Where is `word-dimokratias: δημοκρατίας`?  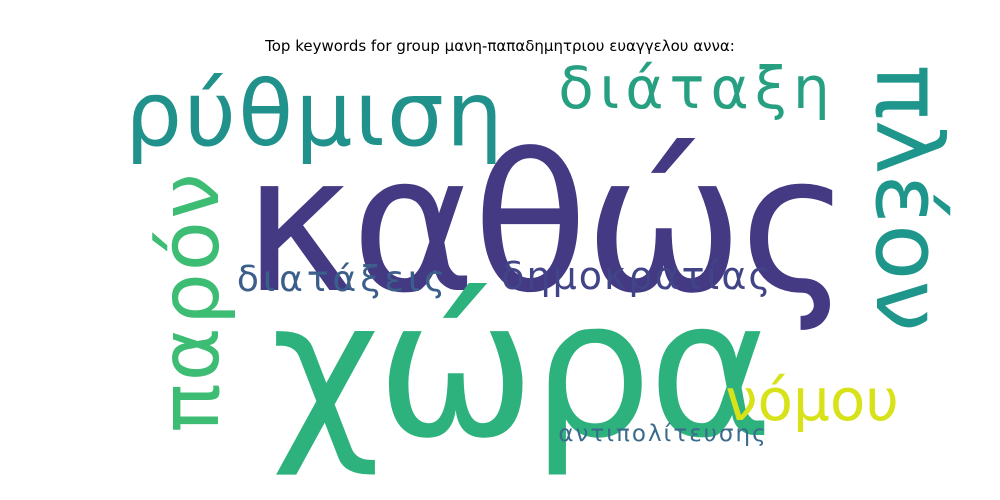 word-dimokratias: δημοκρατίας is located at coordinates (636, 276).